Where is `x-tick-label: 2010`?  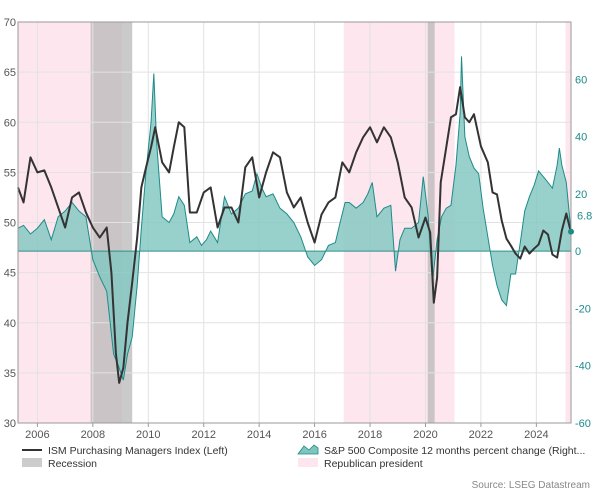
x-tick-label: 2010 is located at coordinates (148, 435).